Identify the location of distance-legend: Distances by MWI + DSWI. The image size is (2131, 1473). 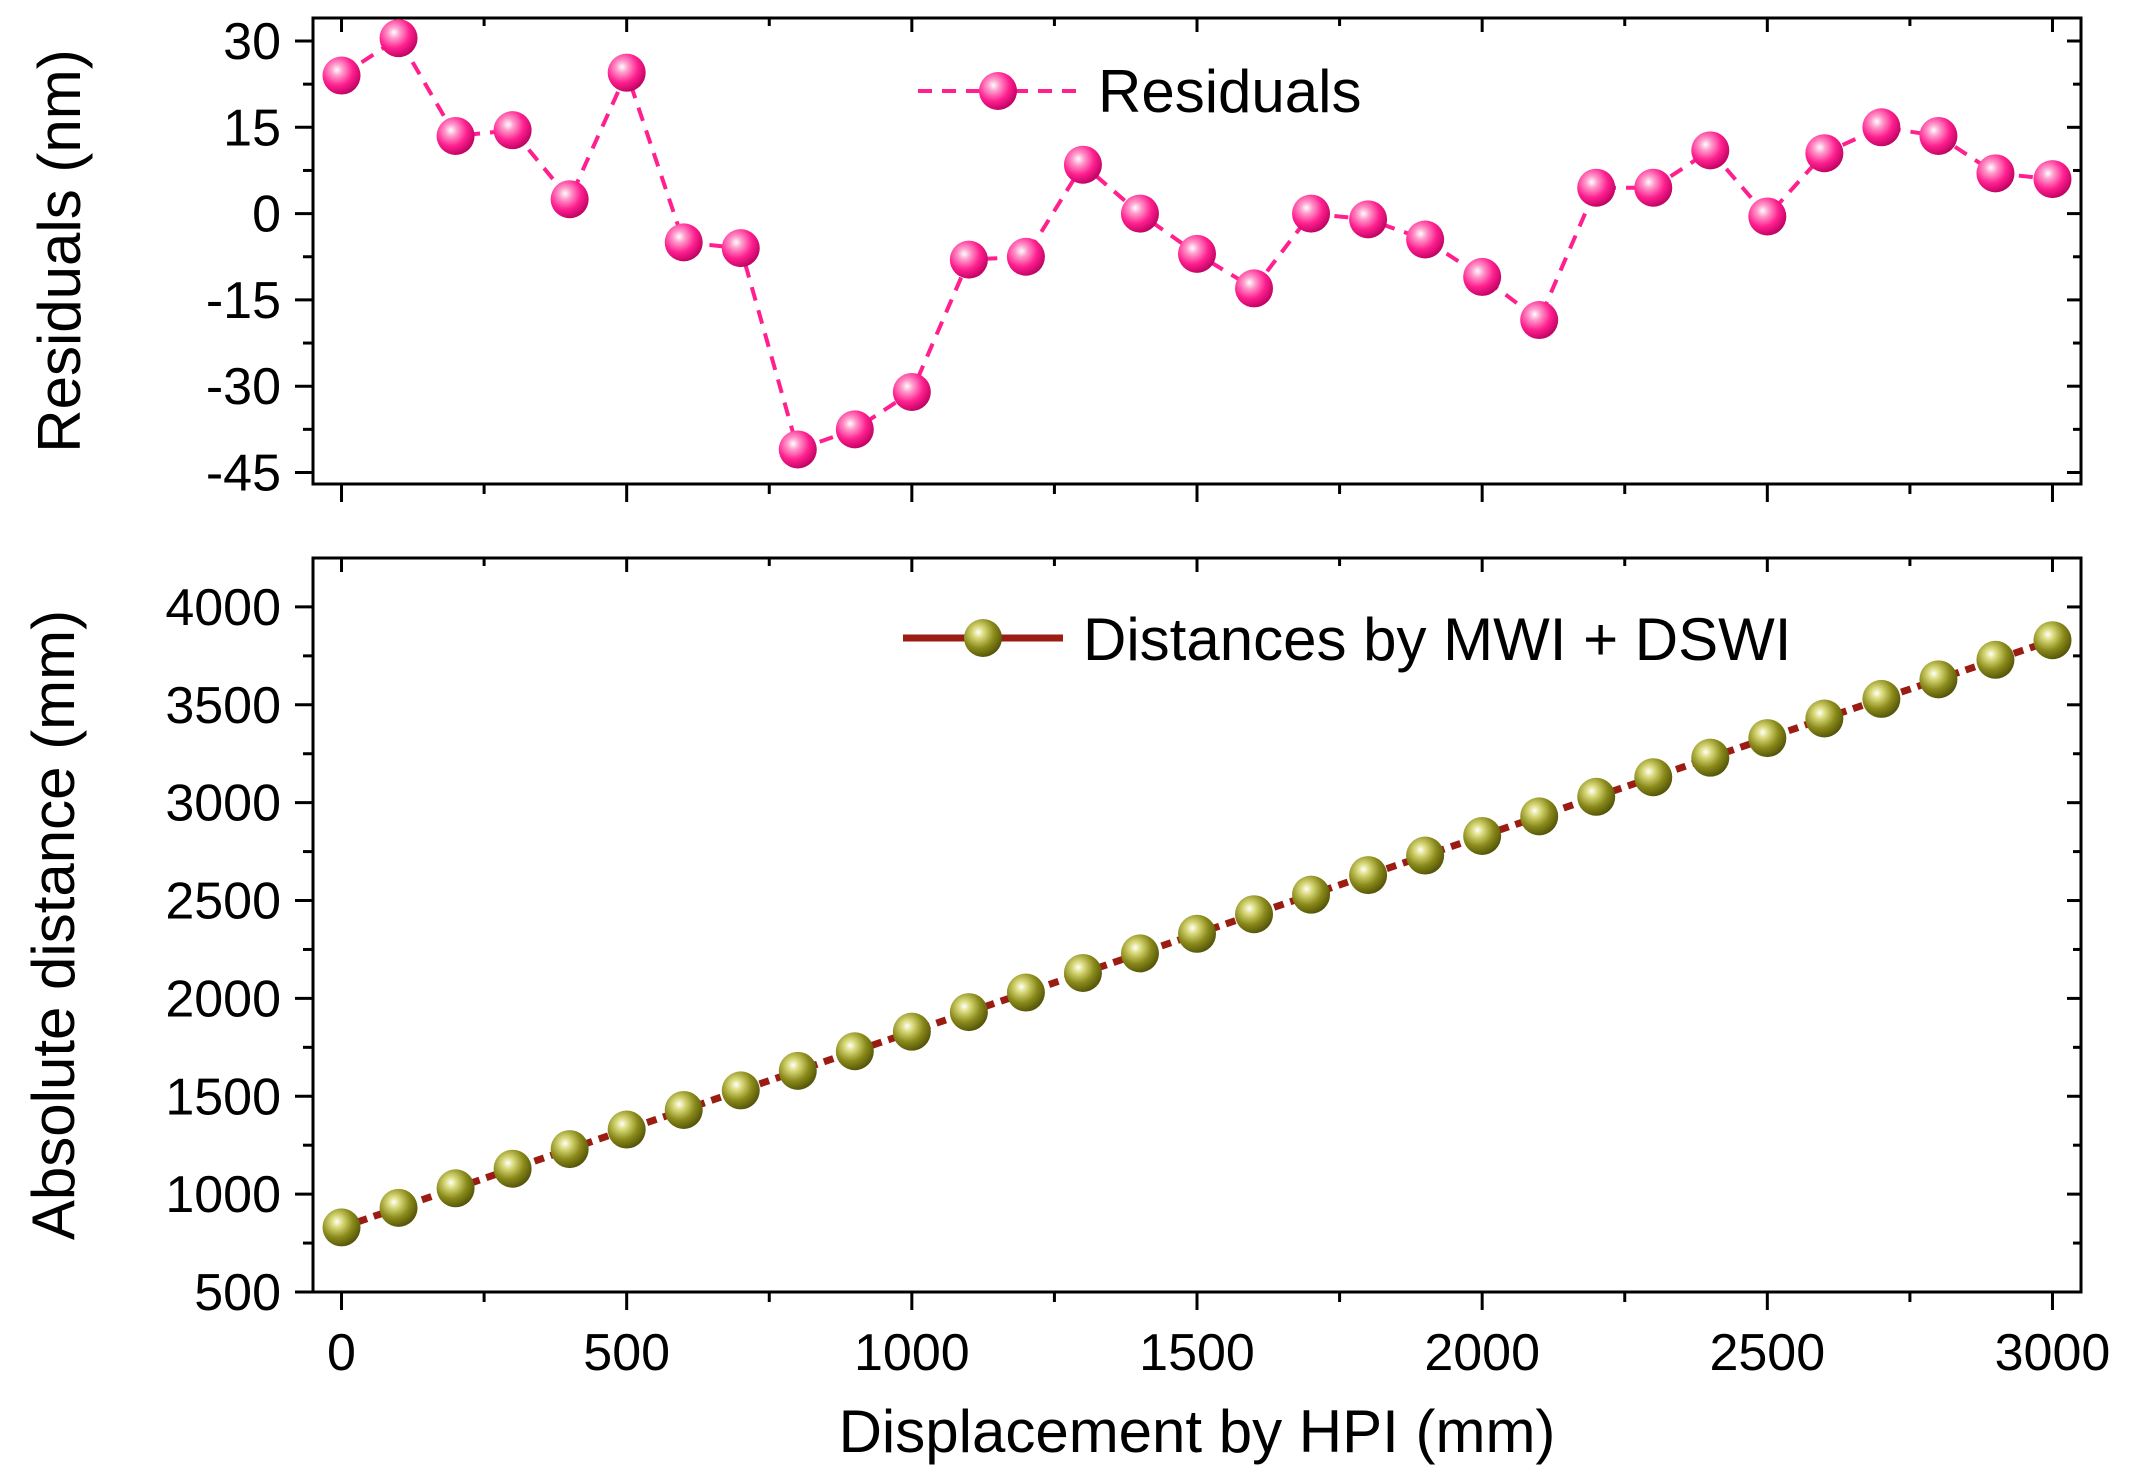
(1347, 639).